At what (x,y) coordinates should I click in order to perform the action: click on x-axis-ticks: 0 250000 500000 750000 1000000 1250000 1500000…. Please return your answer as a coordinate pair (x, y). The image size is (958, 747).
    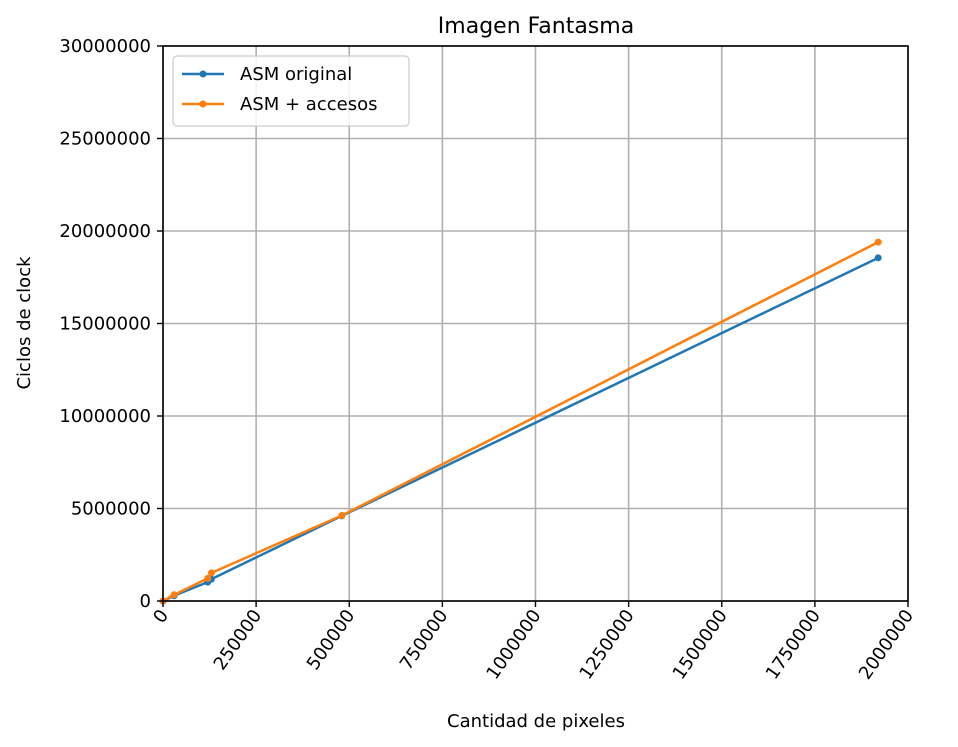
    Looking at the image, I should click on (533, 642).